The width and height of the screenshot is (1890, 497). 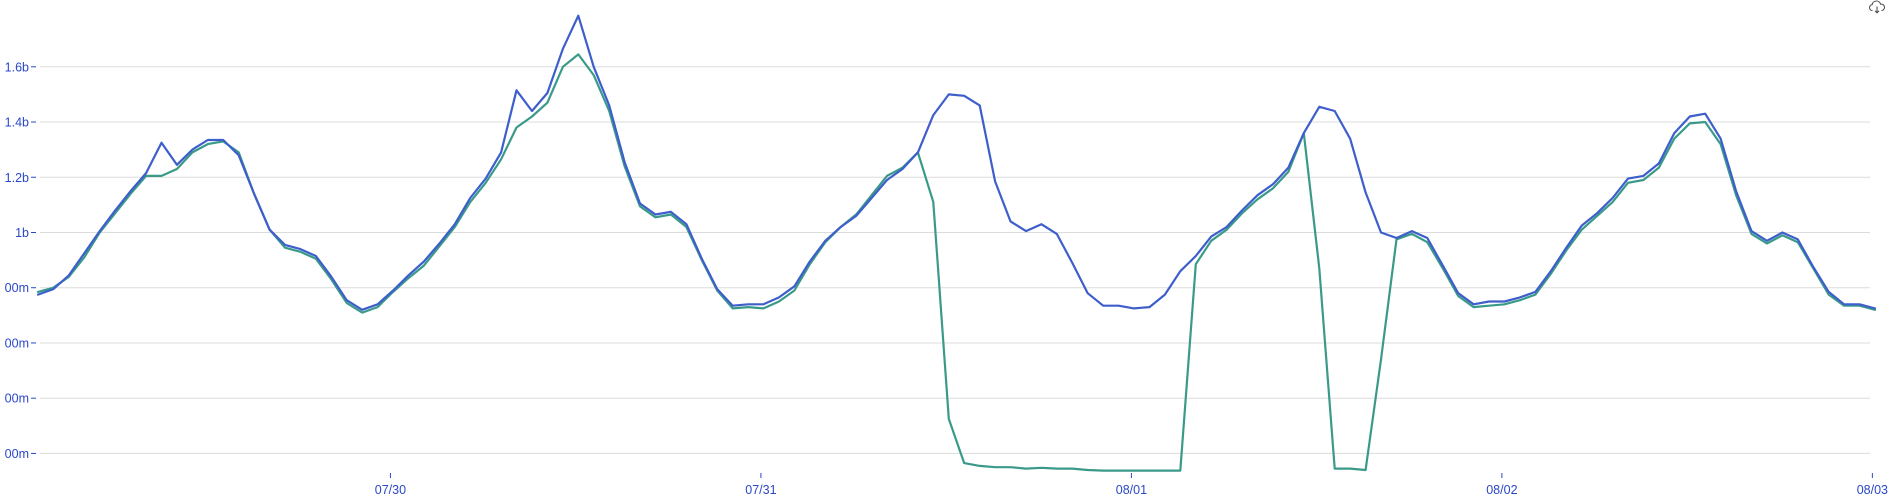 What do you see at coordinates (17, 67) in the screenshot?
I see `y-tick-label: 1.6b` at bounding box center [17, 67].